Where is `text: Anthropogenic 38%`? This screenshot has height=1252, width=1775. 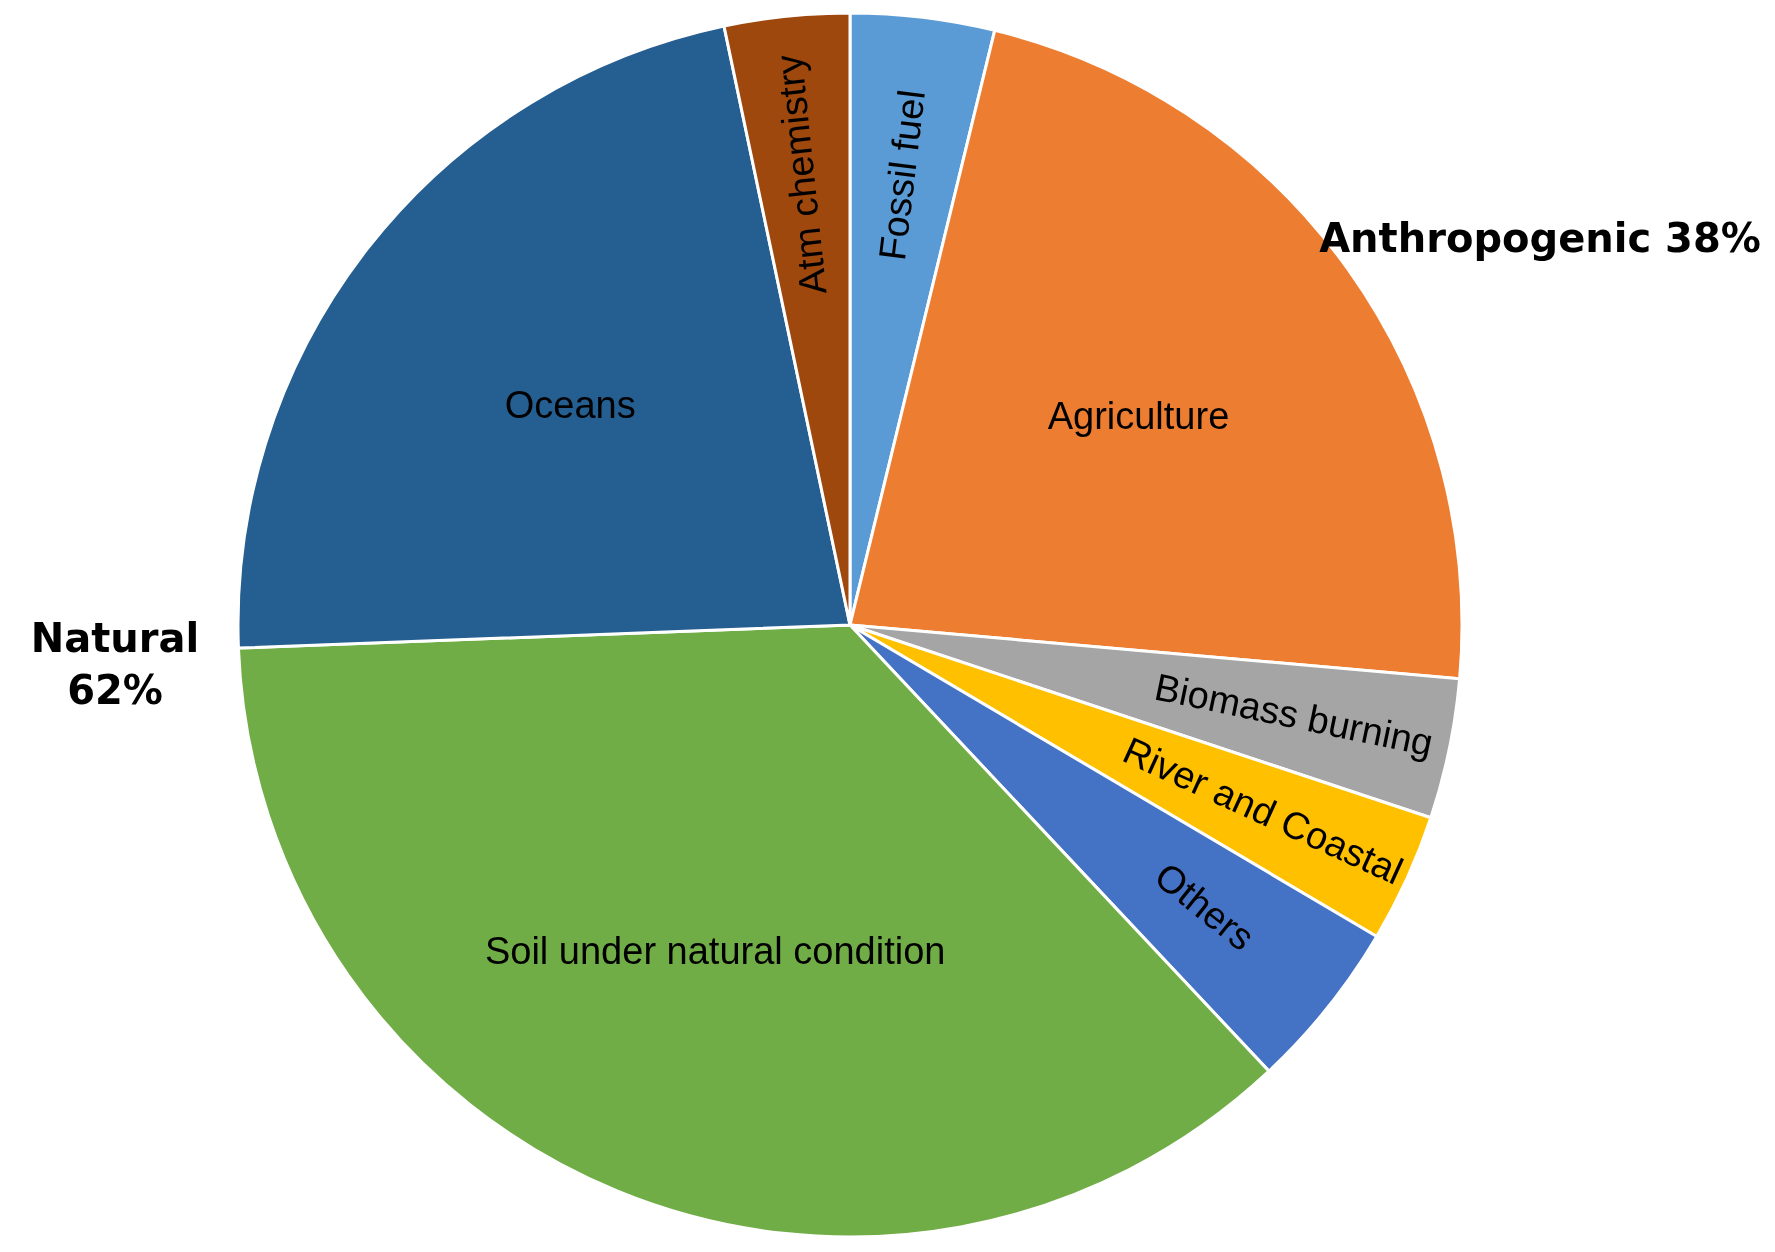 text: Anthropogenic 38% is located at coordinates (1540, 238).